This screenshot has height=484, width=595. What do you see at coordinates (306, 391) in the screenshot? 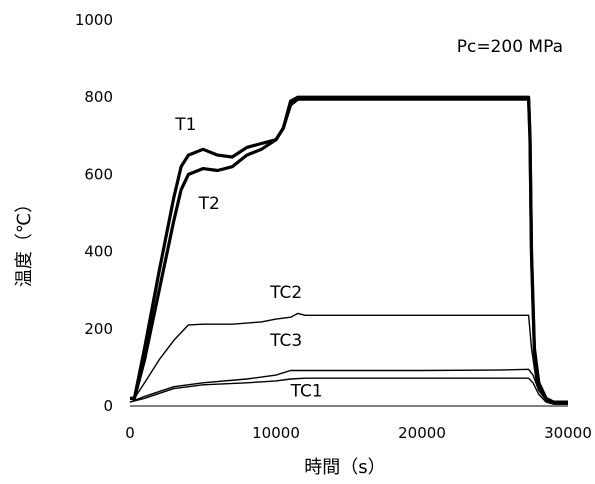
I see `series-label-tc1: TC1` at bounding box center [306, 391].